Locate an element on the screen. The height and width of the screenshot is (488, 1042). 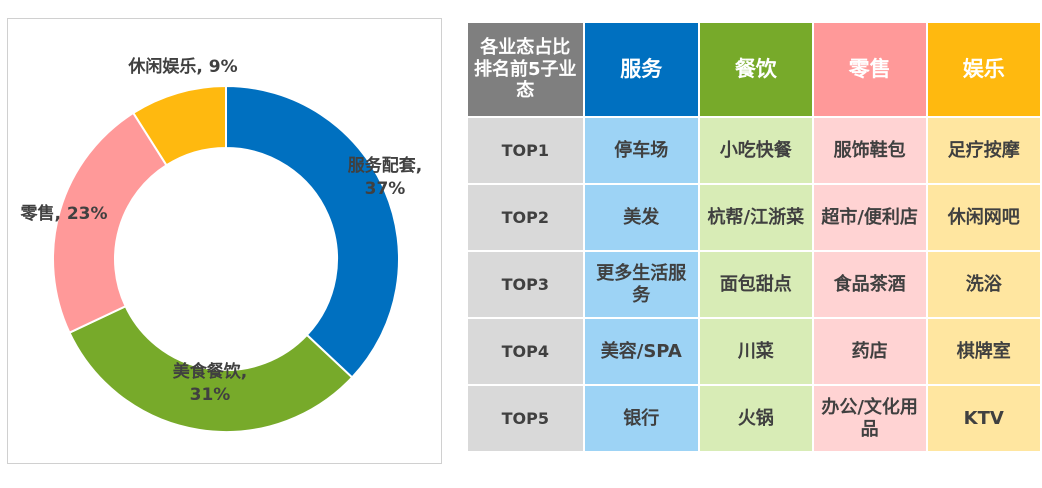
table-header-row: 各业态占比排名前5子业态 服务 餐饮 零售 娱乐 is located at coordinates (754, 69).